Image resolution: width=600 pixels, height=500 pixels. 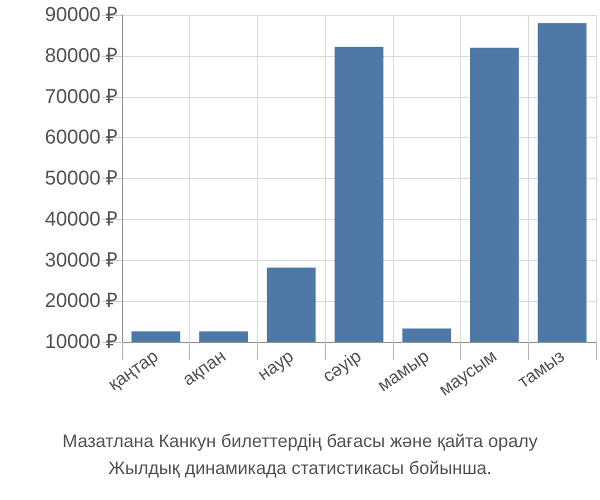 What do you see at coordinates (300, 441) in the screenshot?
I see `text: Мазатлана Канкун билеттердің бағасы және қайта оралу` at bounding box center [300, 441].